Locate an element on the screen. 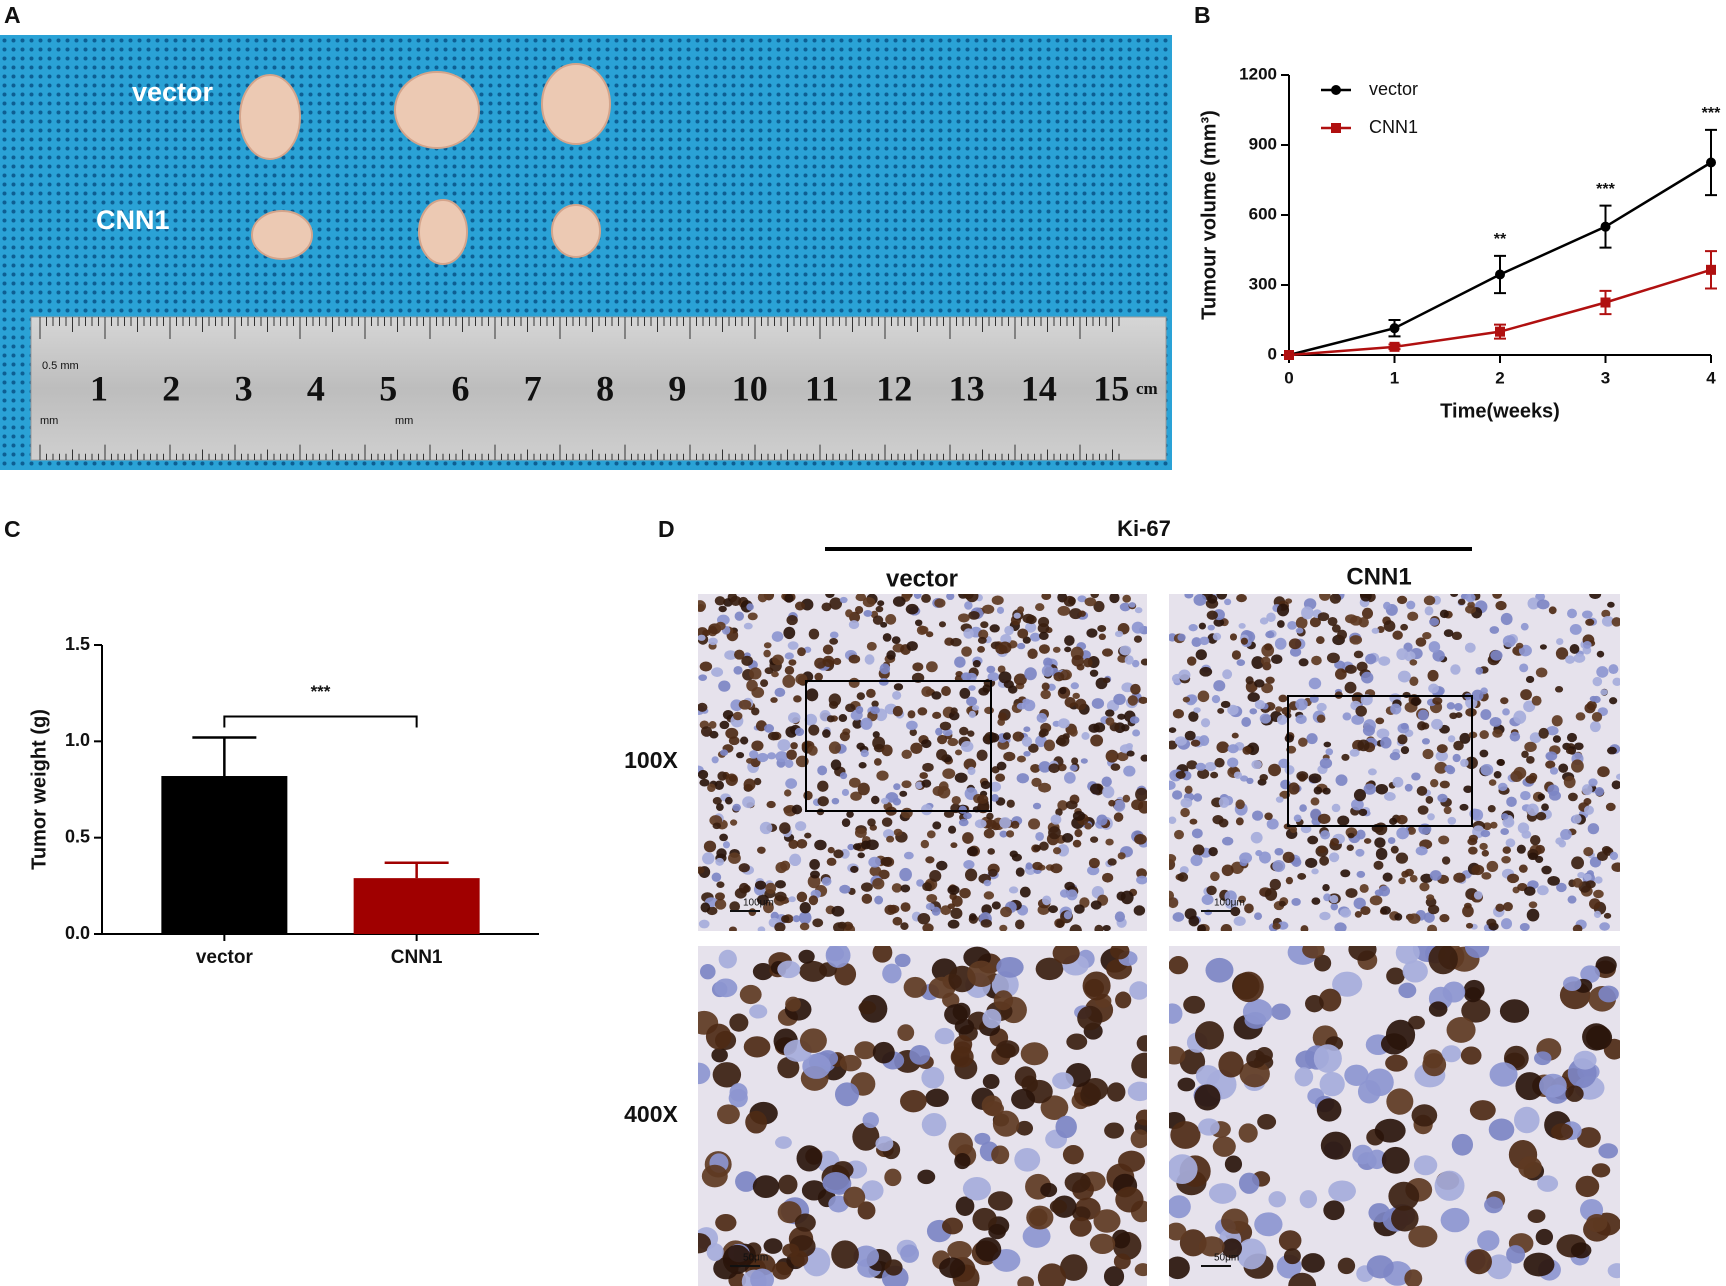  column-label: vector is located at coordinates (922, 578).